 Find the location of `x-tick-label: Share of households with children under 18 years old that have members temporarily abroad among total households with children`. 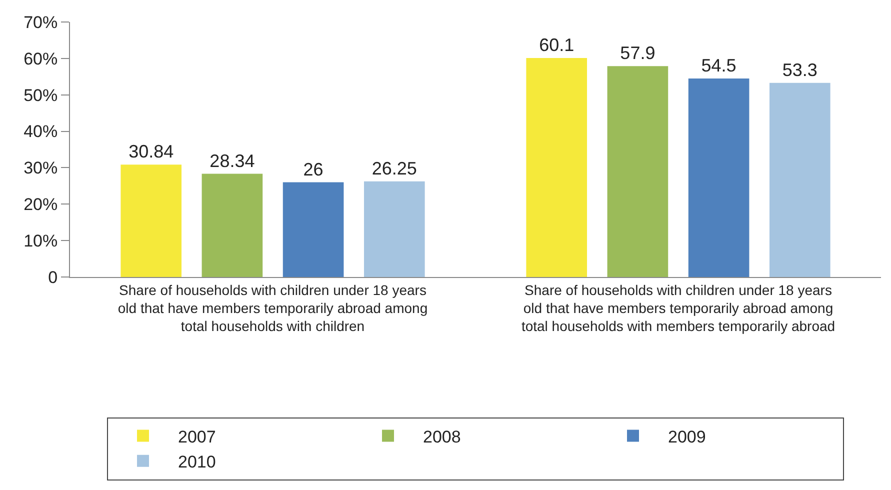

x-tick-label: Share of households with children under 18 years old that have members temporarily abroad among total households with children is located at coordinates (273, 308).